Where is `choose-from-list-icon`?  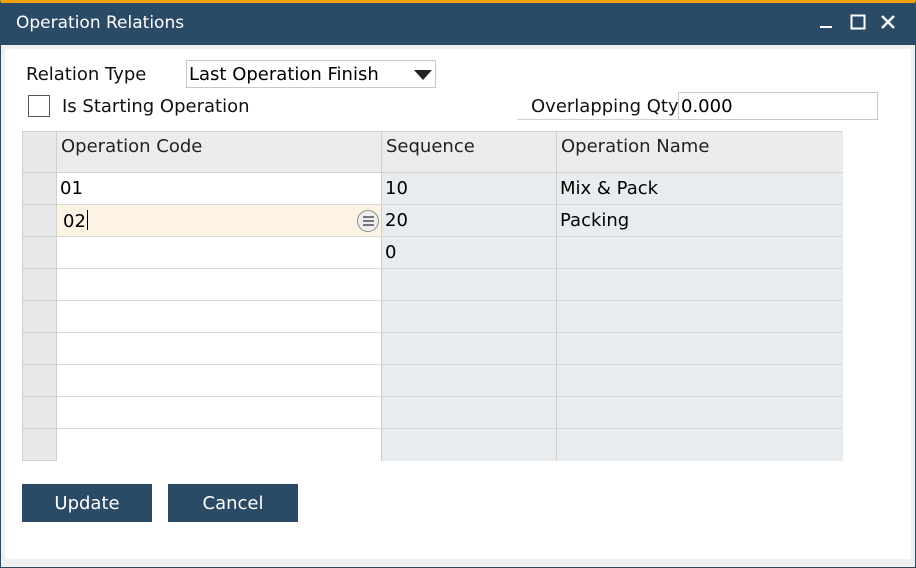
choose-from-list-icon is located at coordinates (368, 221).